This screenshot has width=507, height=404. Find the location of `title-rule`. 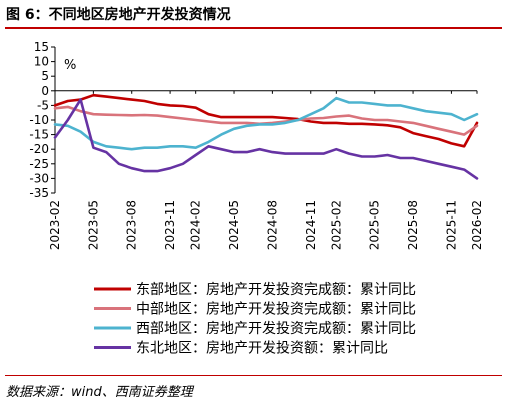

title-rule is located at coordinates (253, 28).